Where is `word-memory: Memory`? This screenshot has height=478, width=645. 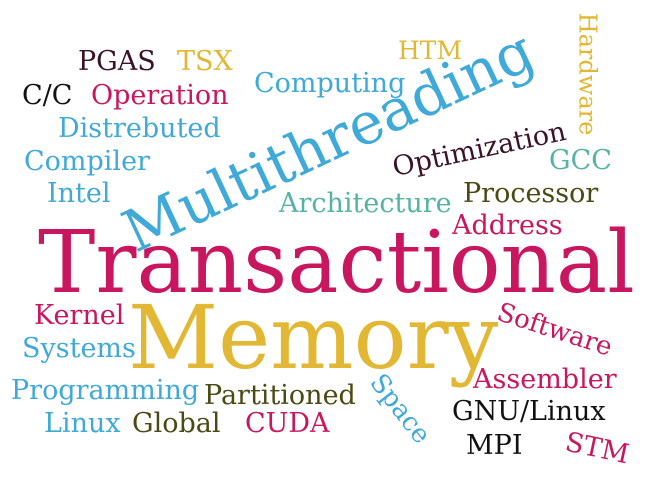 word-memory: Memory is located at coordinates (313, 337).